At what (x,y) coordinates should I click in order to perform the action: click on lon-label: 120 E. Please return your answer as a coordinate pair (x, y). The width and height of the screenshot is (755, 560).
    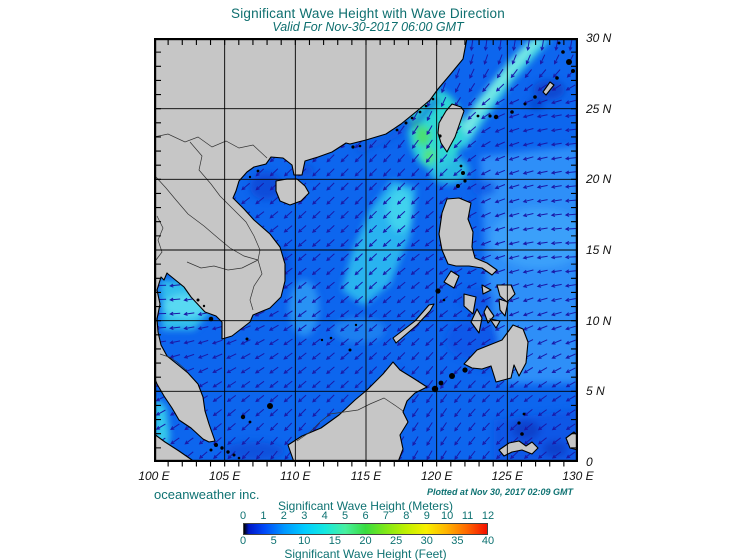
    Looking at the image, I should click on (436, 476).